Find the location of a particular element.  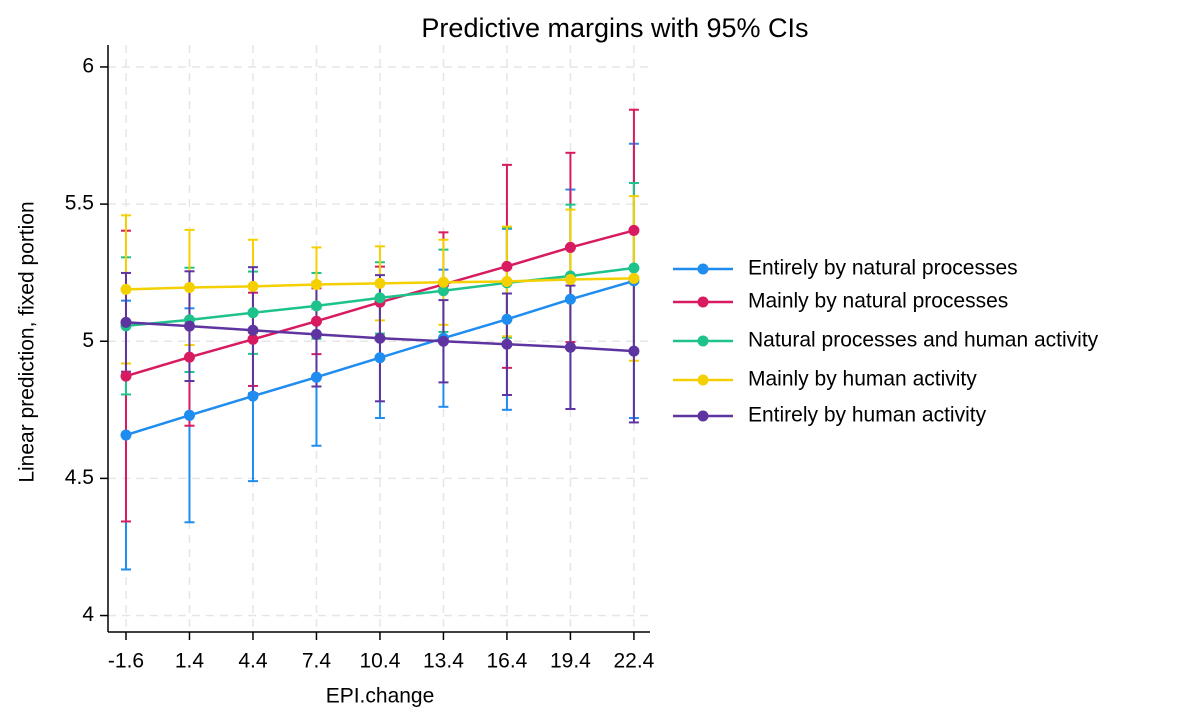

chart-title: Predictive margins with 95% CIs is located at coordinates (614, 28).